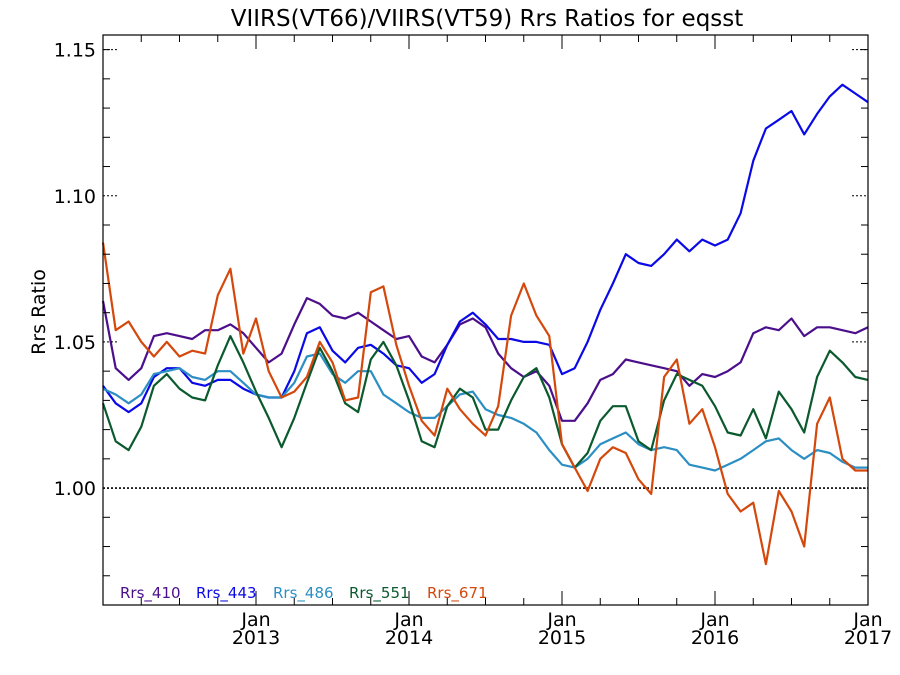 The image size is (900, 675). I want to click on x-tick-label-year: 2016, so click(715, 638).